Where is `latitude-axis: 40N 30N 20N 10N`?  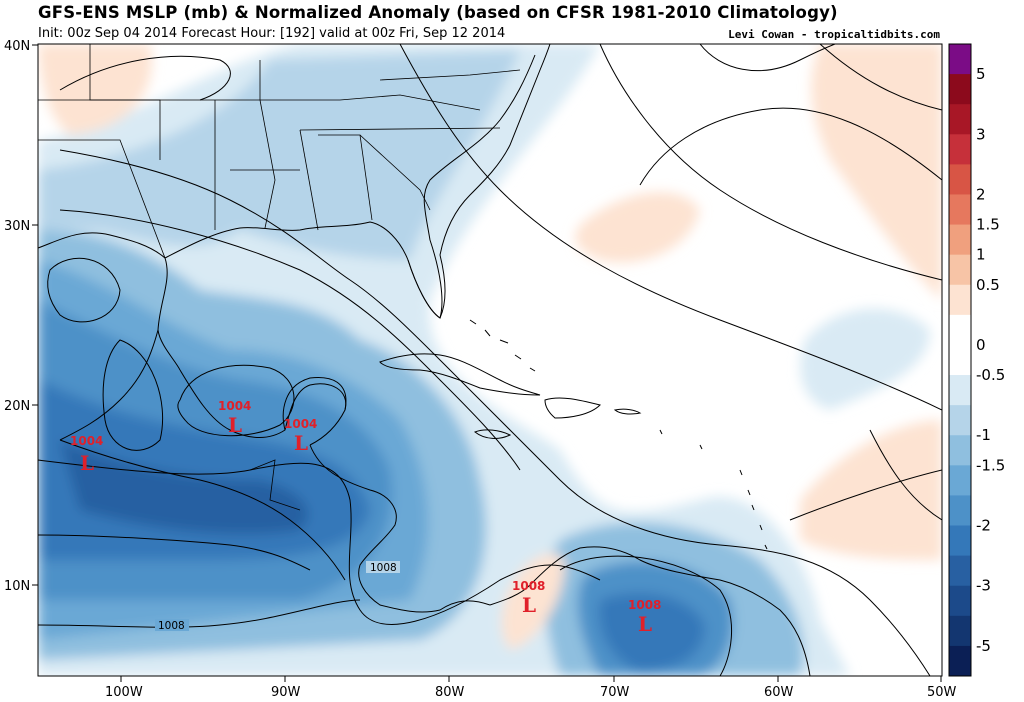 latitude-axis: 40N 30N 20N 10N is located at coordinates (21, 316).